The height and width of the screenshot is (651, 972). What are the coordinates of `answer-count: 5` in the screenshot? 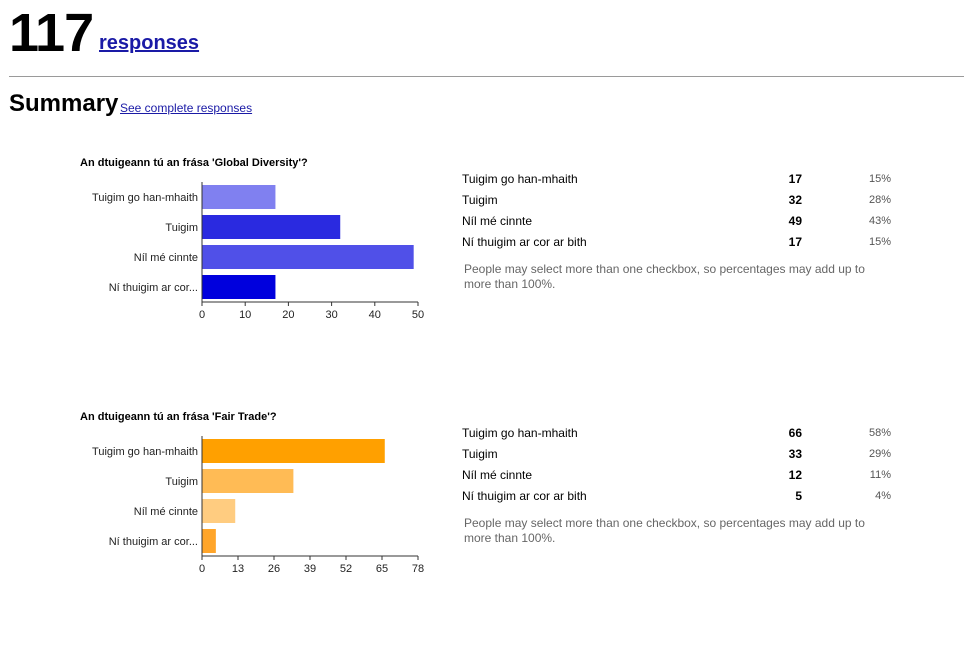 It's located at (798, 495).